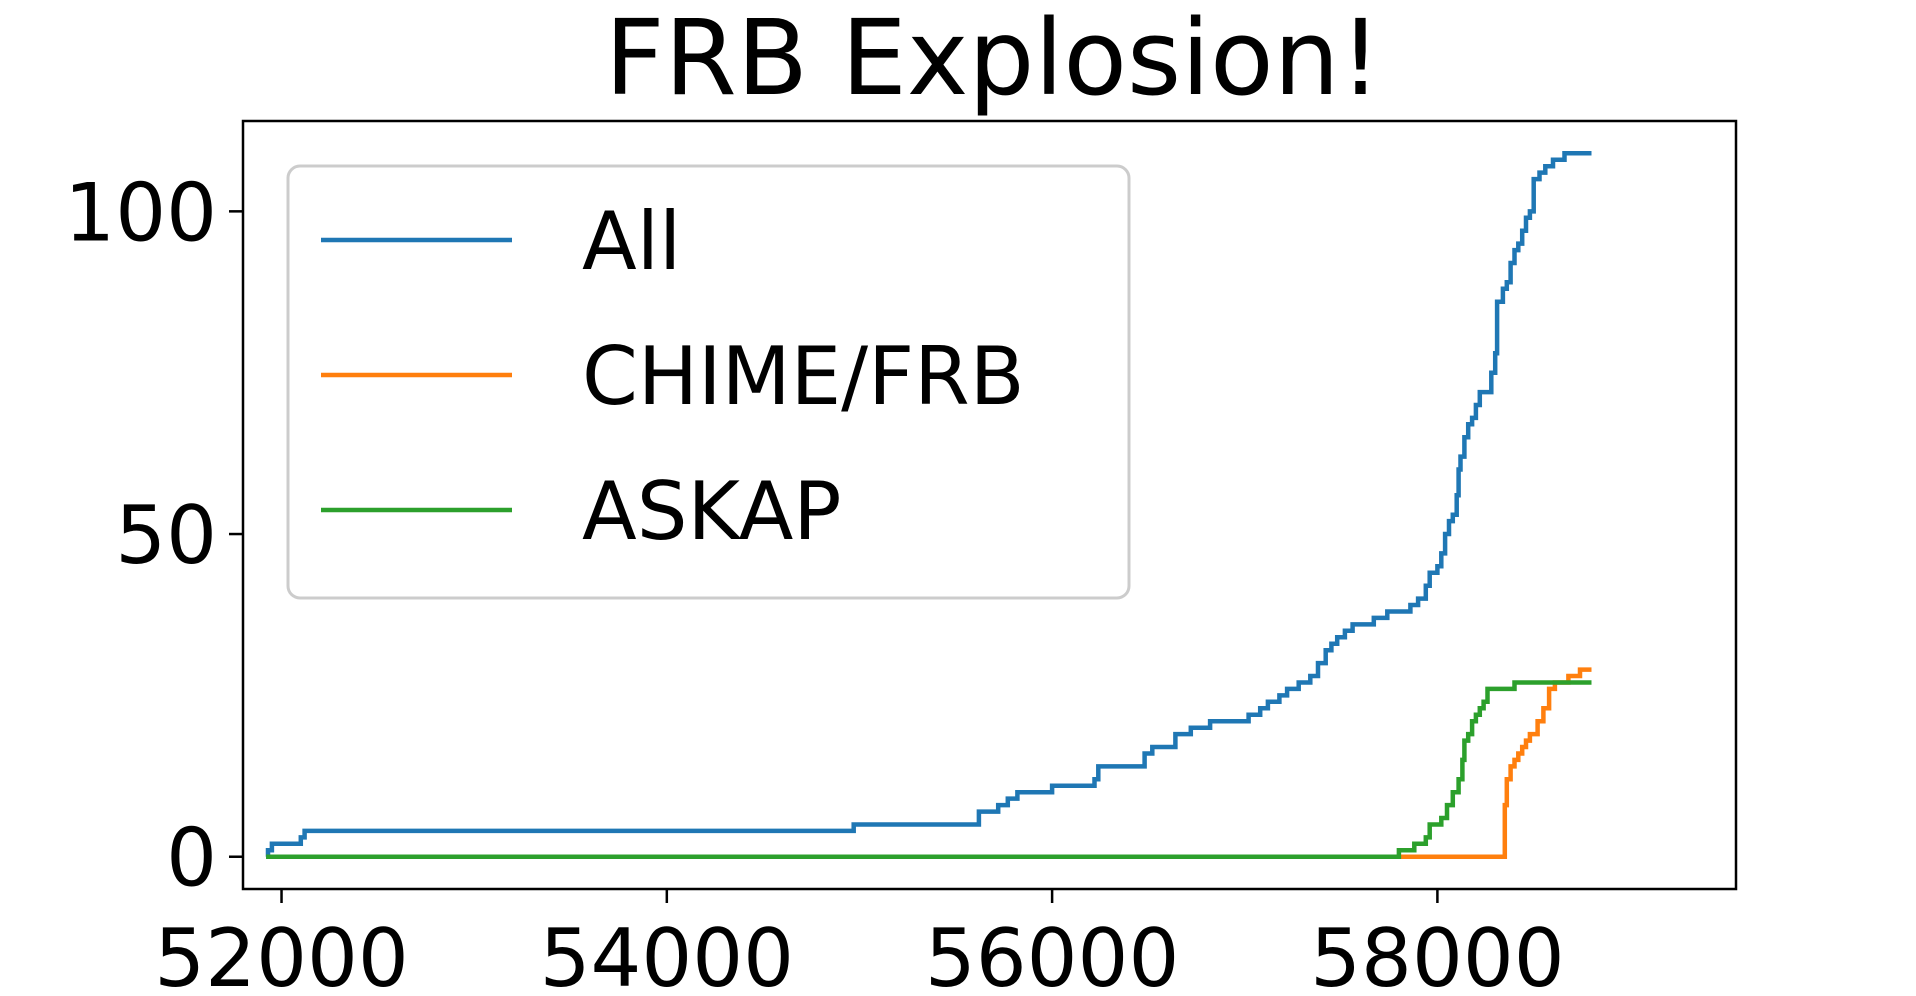  What do you see at coordinates (166, 535) in the screenshot?
I see `y-tick-label: 50` at bounding box center [166, 535].